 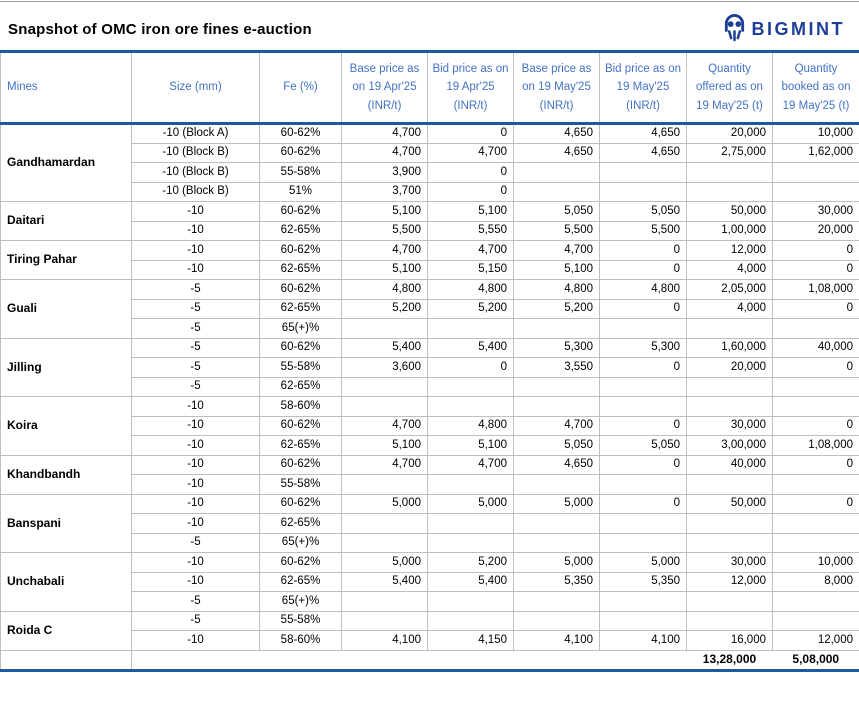 What do you see at coordinates (66, 661) in the screenshot?
I see `total-mine-cell` at bounding box center [66, 661].